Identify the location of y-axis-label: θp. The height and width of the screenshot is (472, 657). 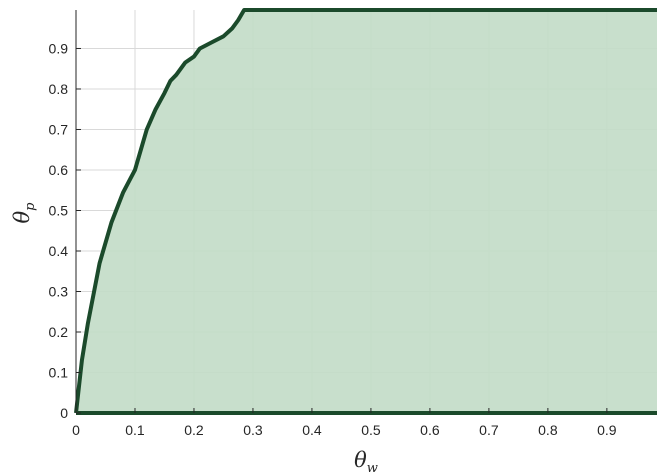
(24, 213).